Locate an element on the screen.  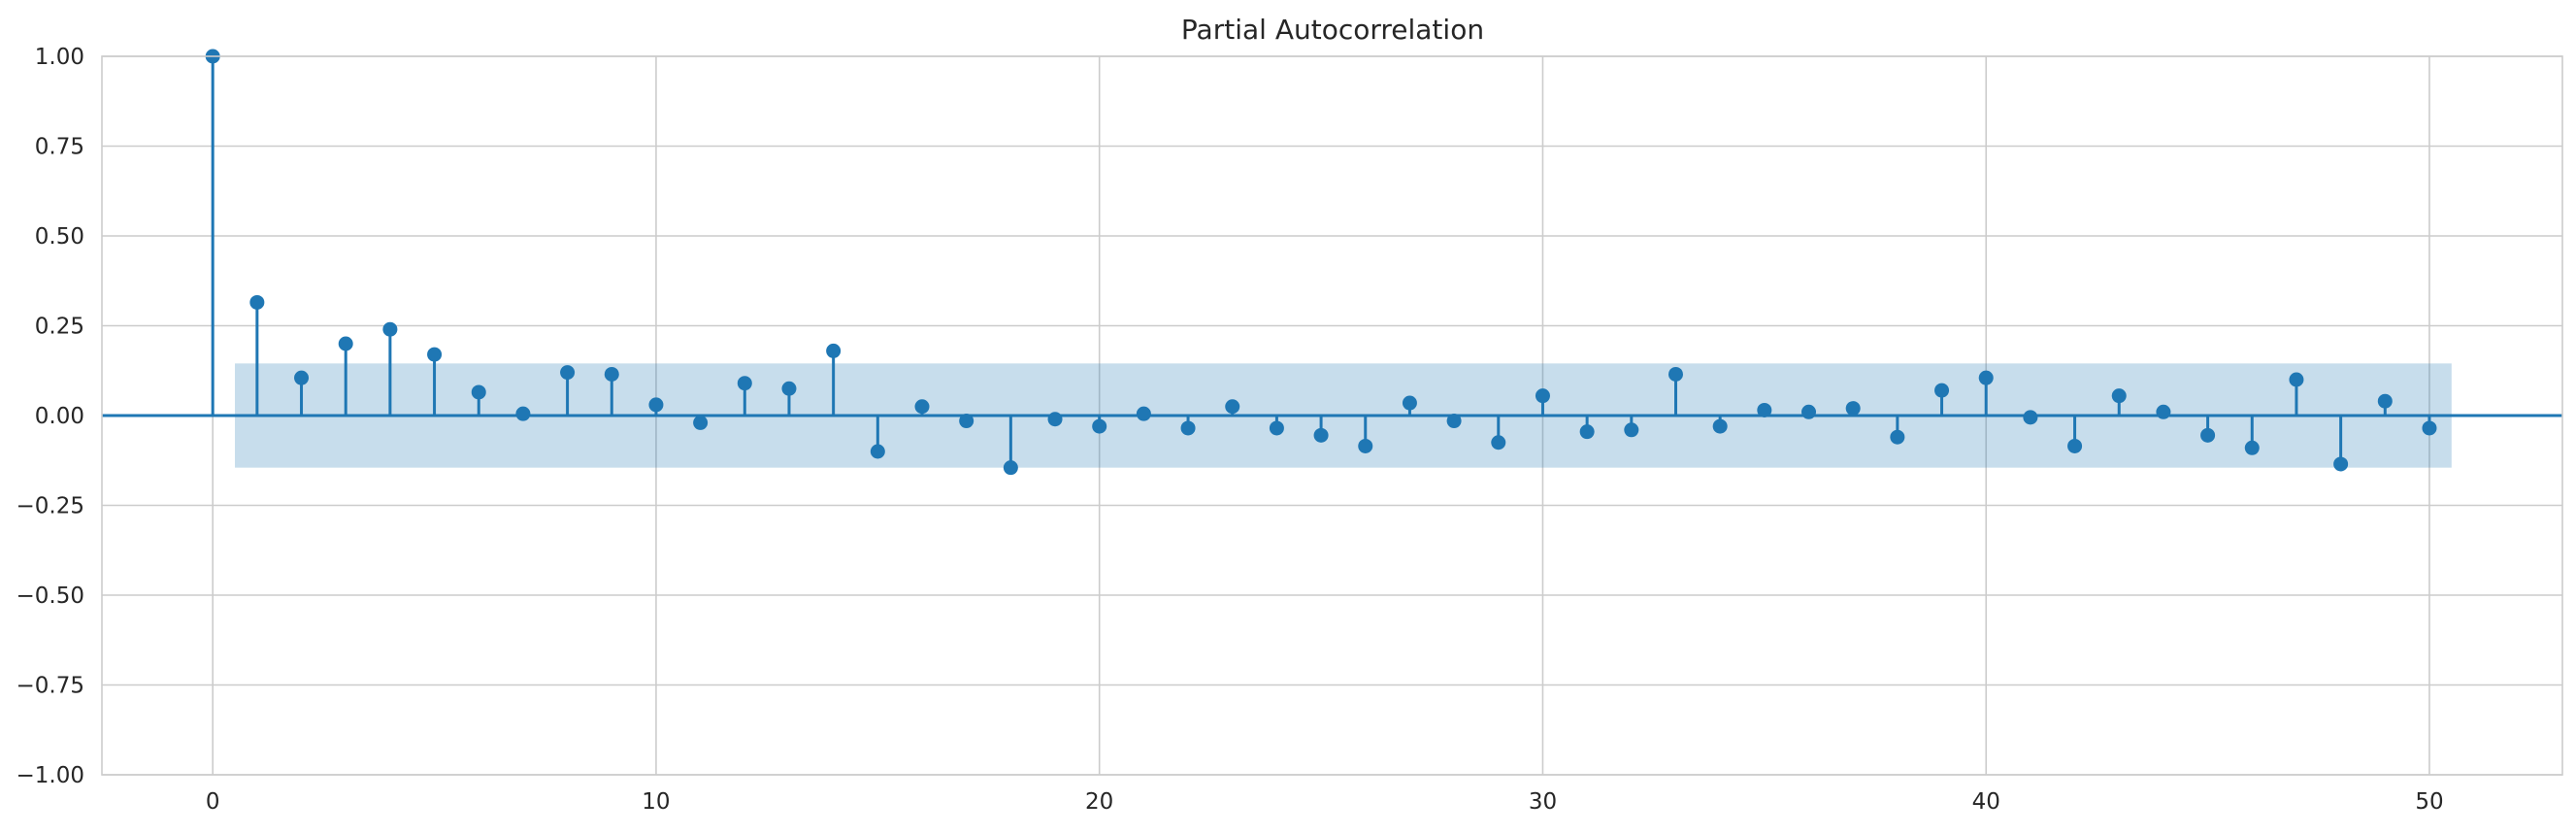
x-tick-label: 30 is located at coordinates (1543, 802).